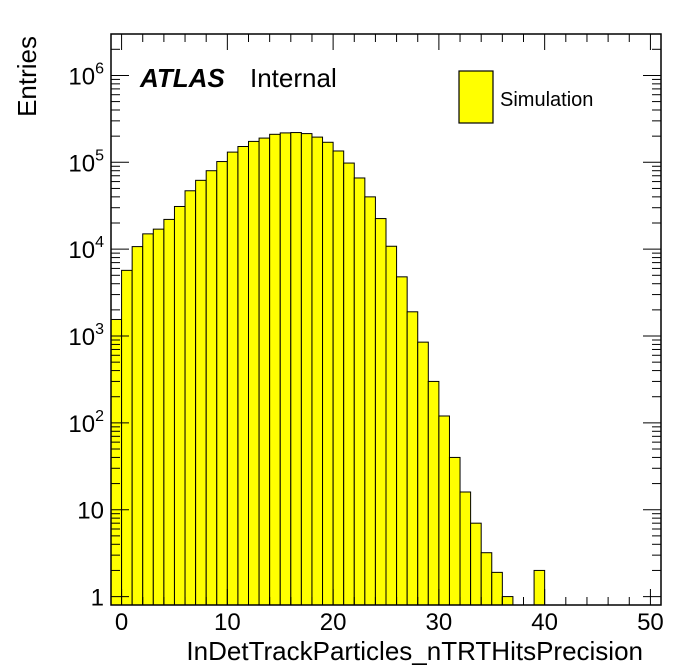  What do you see at coordinates (97, 598) in the screenshot?
I see `y-tick-label: 1` at bounding box center [97, 598].